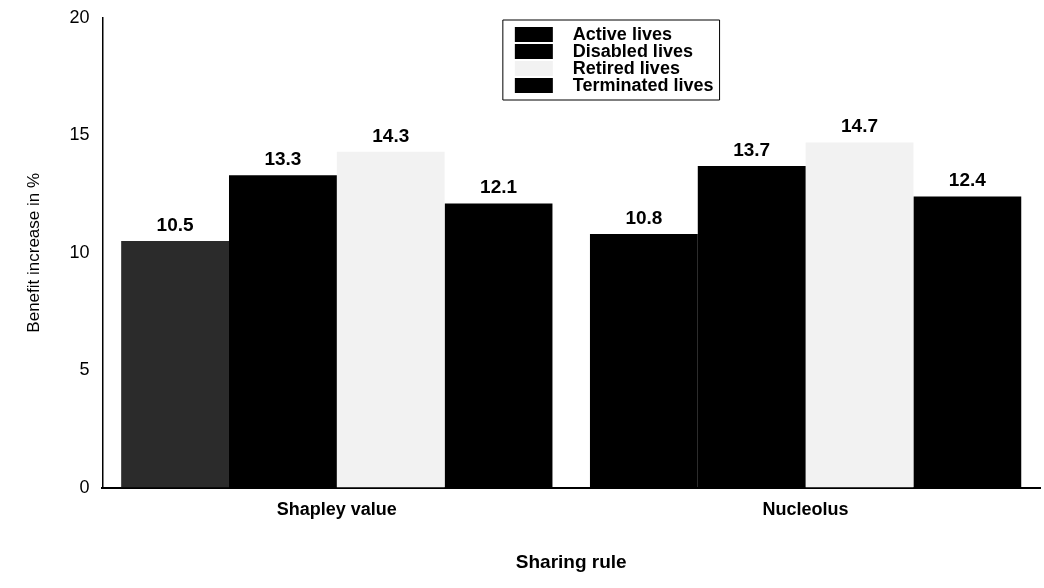 Image resolution: width=1044 pixels, height=588 pixels. Describe the element at coordinates (33, 252) in the screenshot. I see `y-axis-title: Benefit increase in %` at that location.